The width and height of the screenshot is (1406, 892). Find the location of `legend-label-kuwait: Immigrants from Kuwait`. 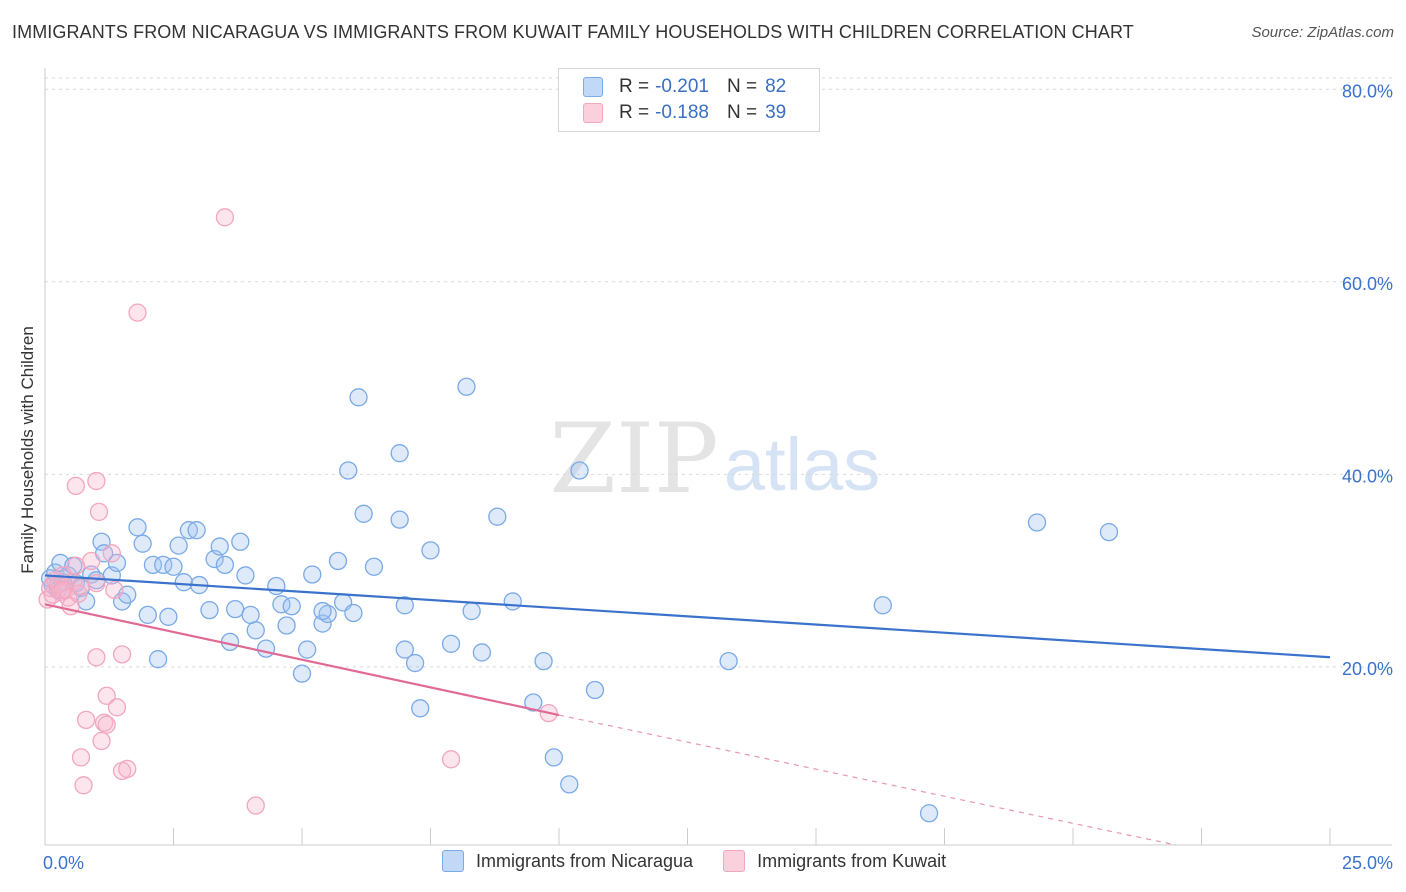

legend-label-kuwait: Immigrants from Kuwait is located at coordinates (852, 860).